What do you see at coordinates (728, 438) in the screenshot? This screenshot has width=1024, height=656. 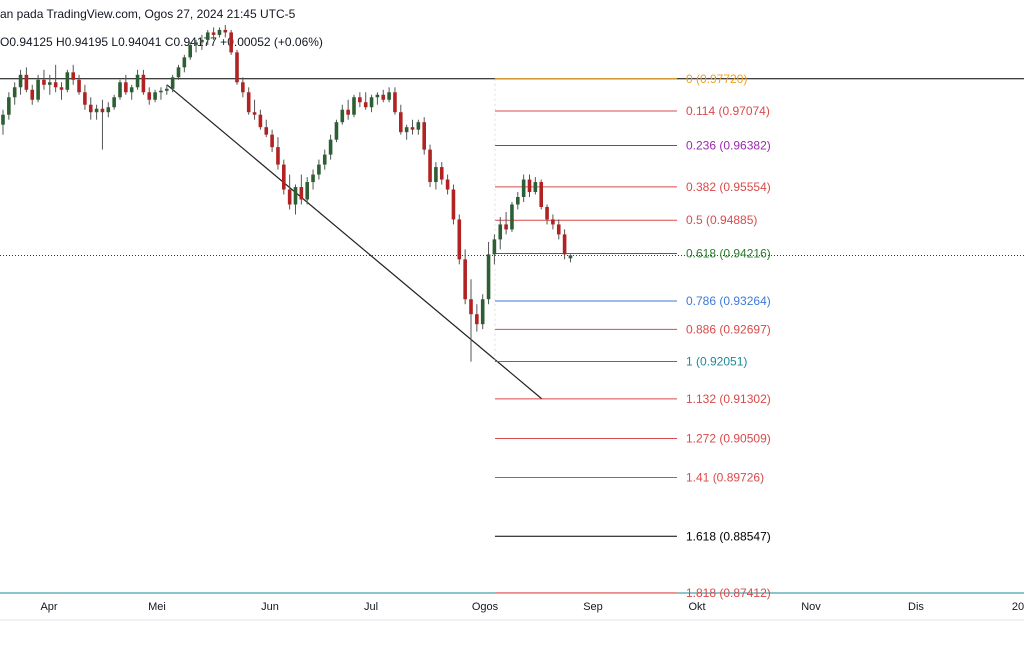 I see `fib-level-label: 1.272 (0.90509)` at bounding box center [728, 438].